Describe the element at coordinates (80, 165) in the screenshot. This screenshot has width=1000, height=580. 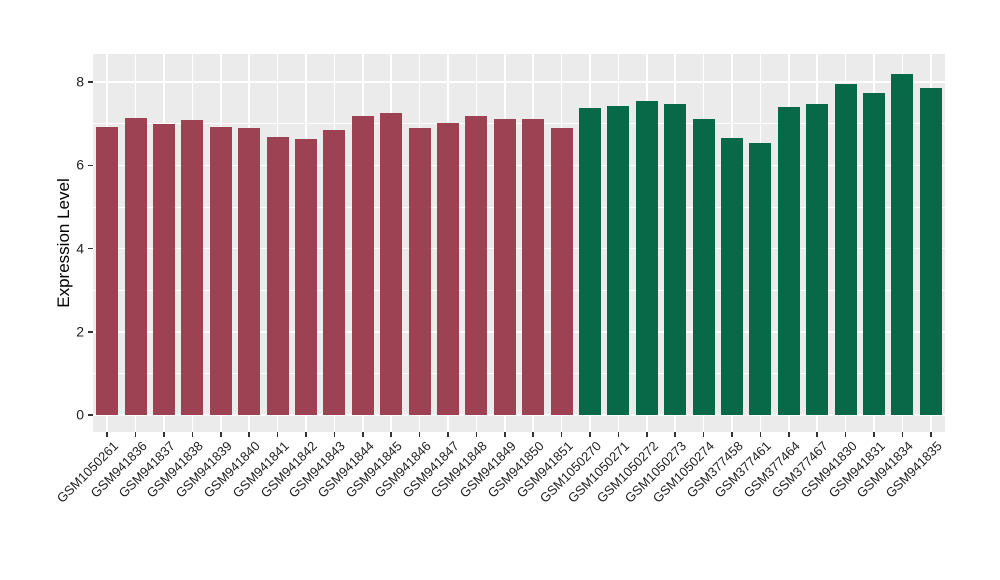
I see `y-tick-label: 6` at that location.